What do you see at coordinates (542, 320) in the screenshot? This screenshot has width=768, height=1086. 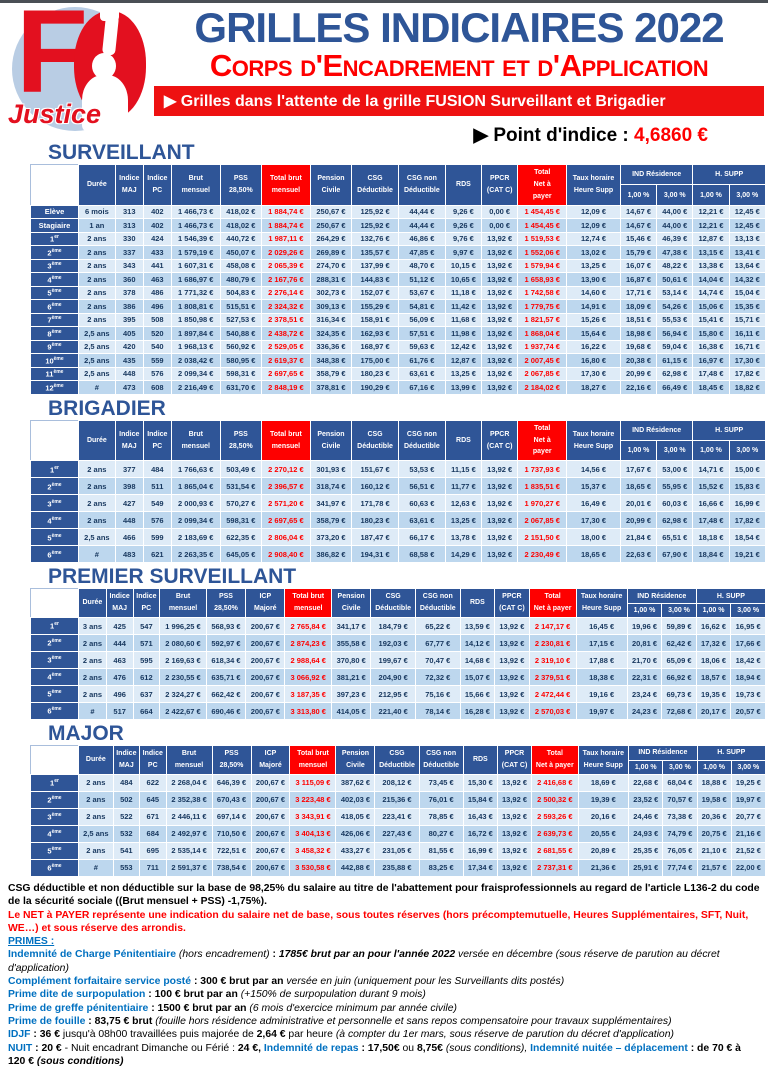 I see `data-cell: 1 821,57 €` at bounding box center [542, 320].